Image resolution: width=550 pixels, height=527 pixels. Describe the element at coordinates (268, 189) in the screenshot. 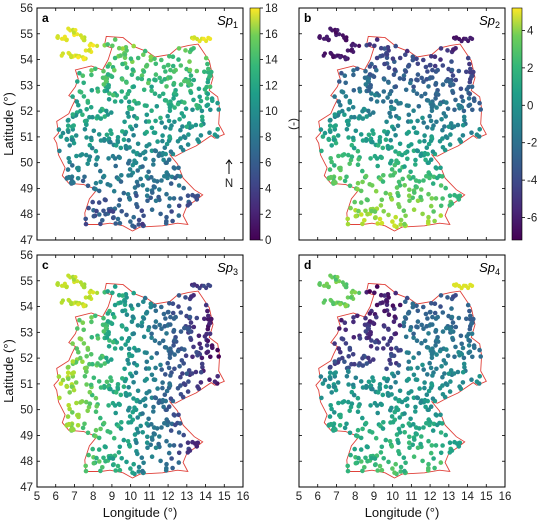

I see `colorbar-tick-label: 4` at that location.